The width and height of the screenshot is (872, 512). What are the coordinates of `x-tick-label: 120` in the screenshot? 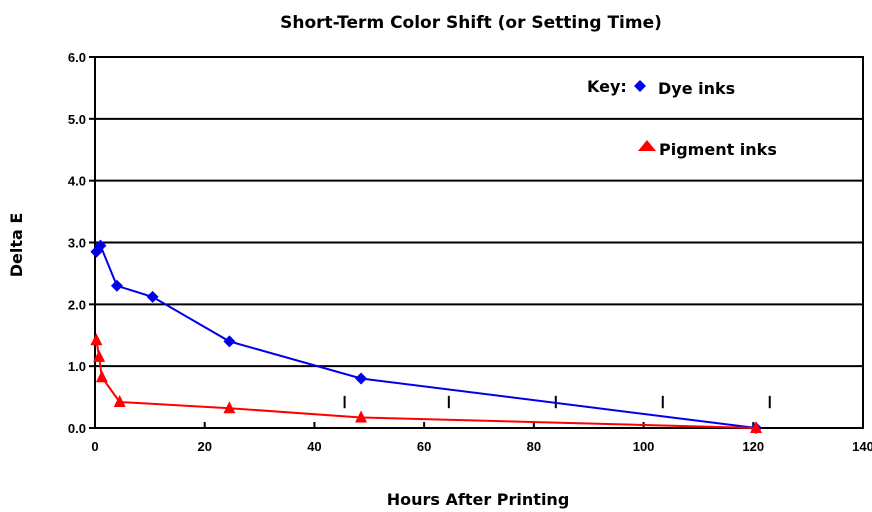 It's located at (753, 446).